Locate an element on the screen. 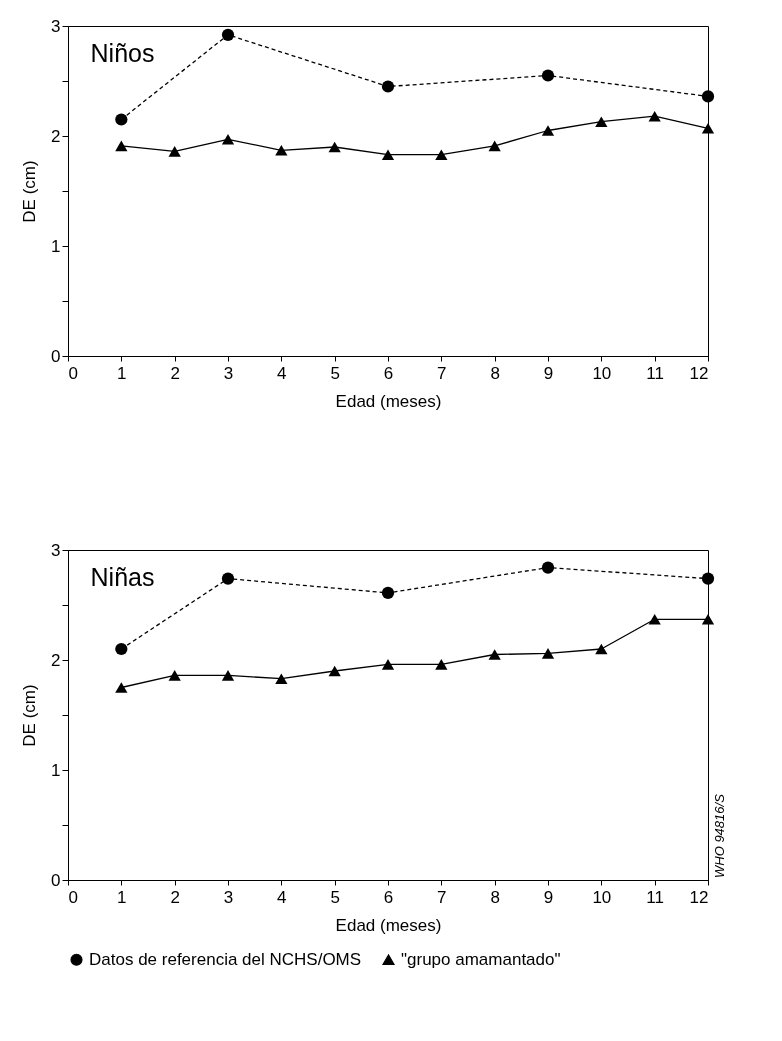 The width and height of the screenshot is (782, 1041). text: Niñas is located at coordinates (122, 577).